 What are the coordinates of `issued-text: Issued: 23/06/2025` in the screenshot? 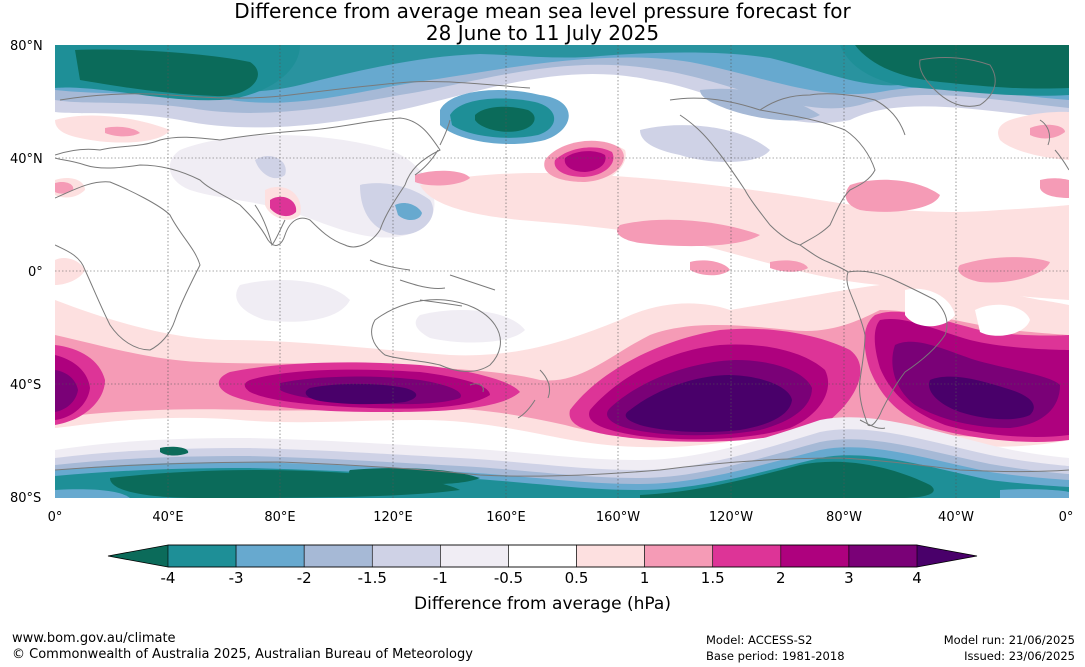 It's located at (1019, 656).